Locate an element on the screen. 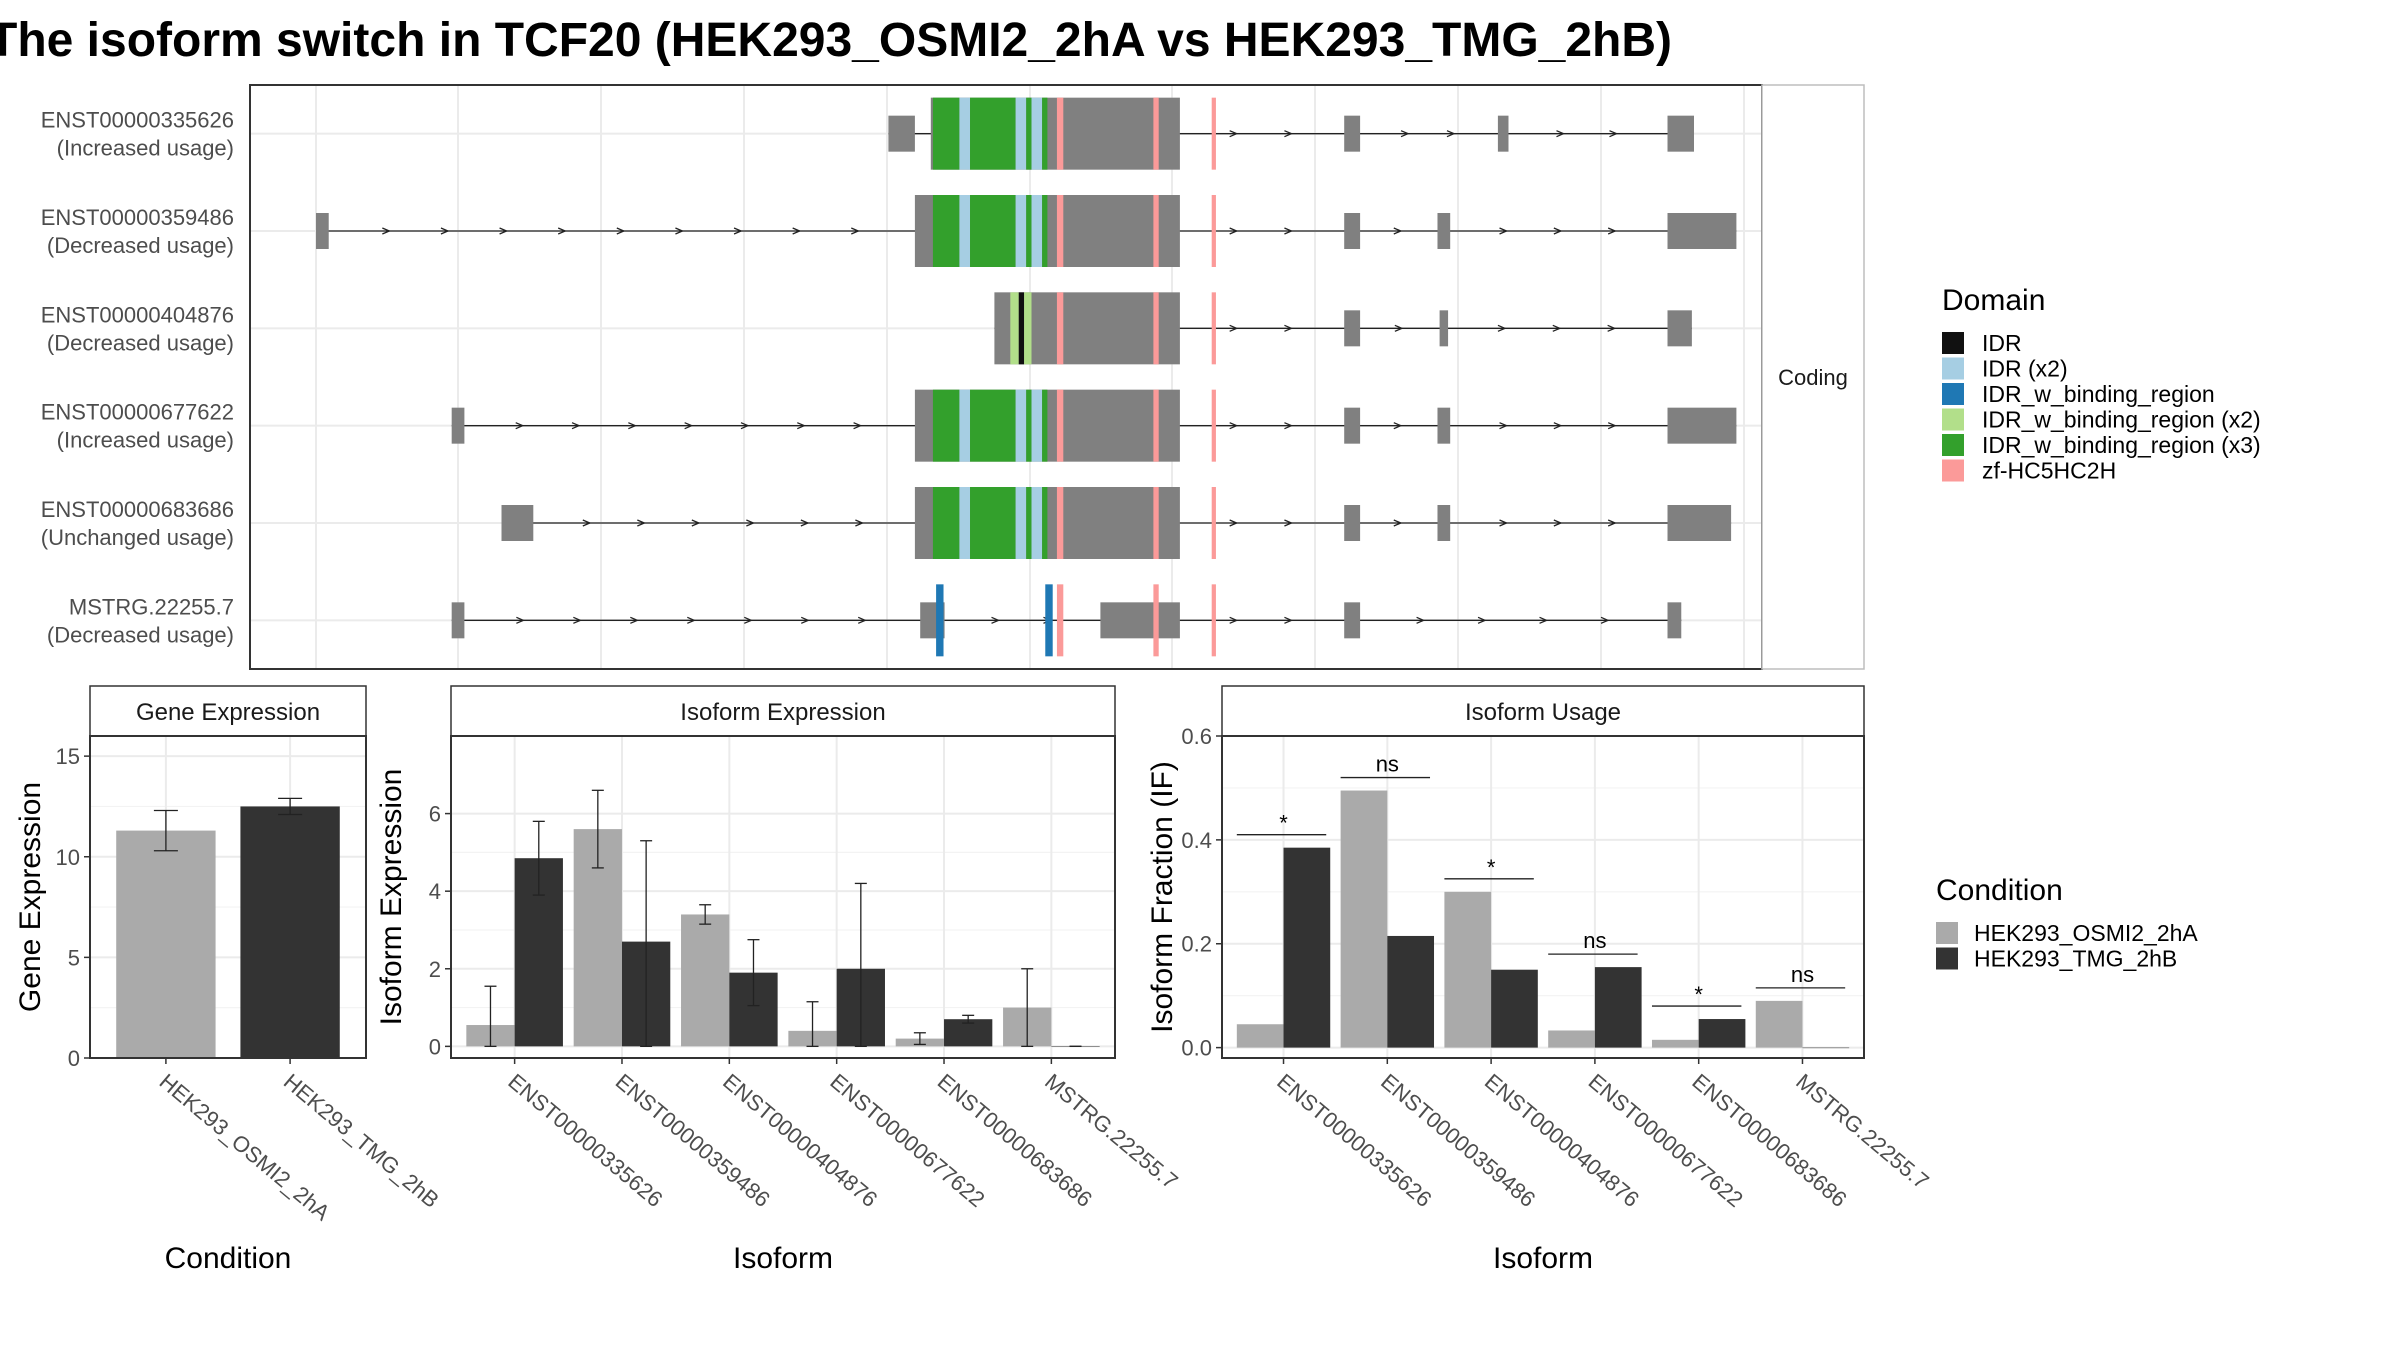 The image size is (2400, 1350). facet-strip-label: Coding is located at coordinates (1813, 377).